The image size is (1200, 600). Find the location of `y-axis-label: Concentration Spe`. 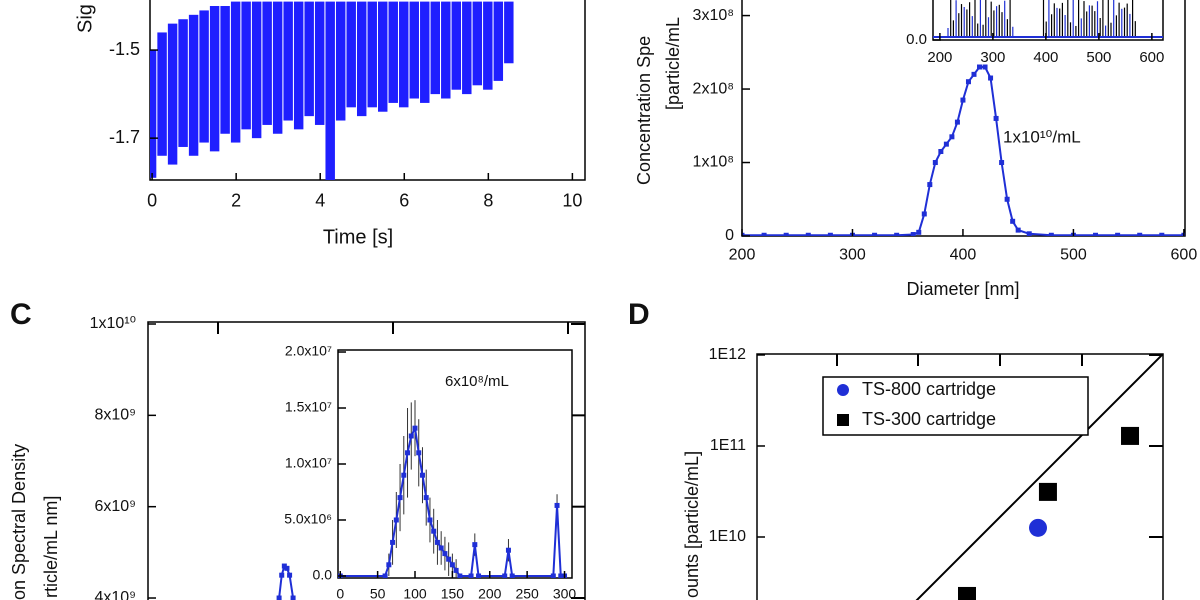

y-axis-label: Concentration Spe is located at coordinates (644, 110).